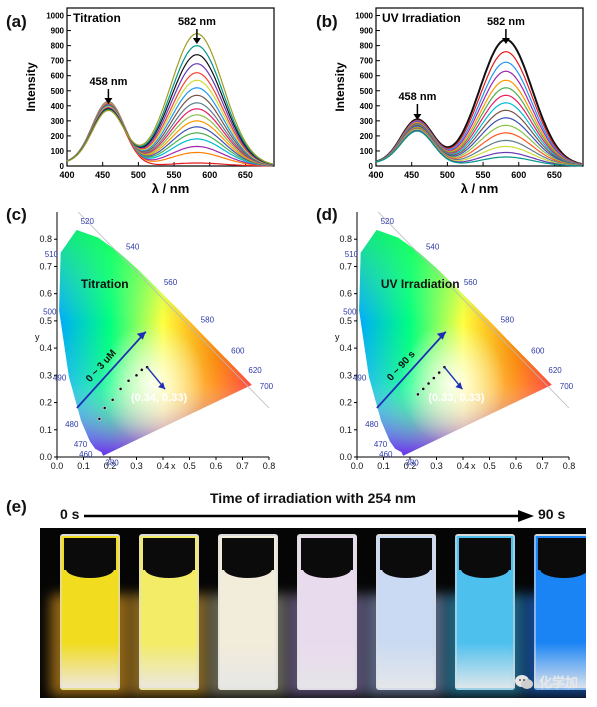 This screenshot has width=597, height=707. What do you see at coordinates (309, 516) in the screenshot?
I see `time-arrow` at bounding box center [309, 516].